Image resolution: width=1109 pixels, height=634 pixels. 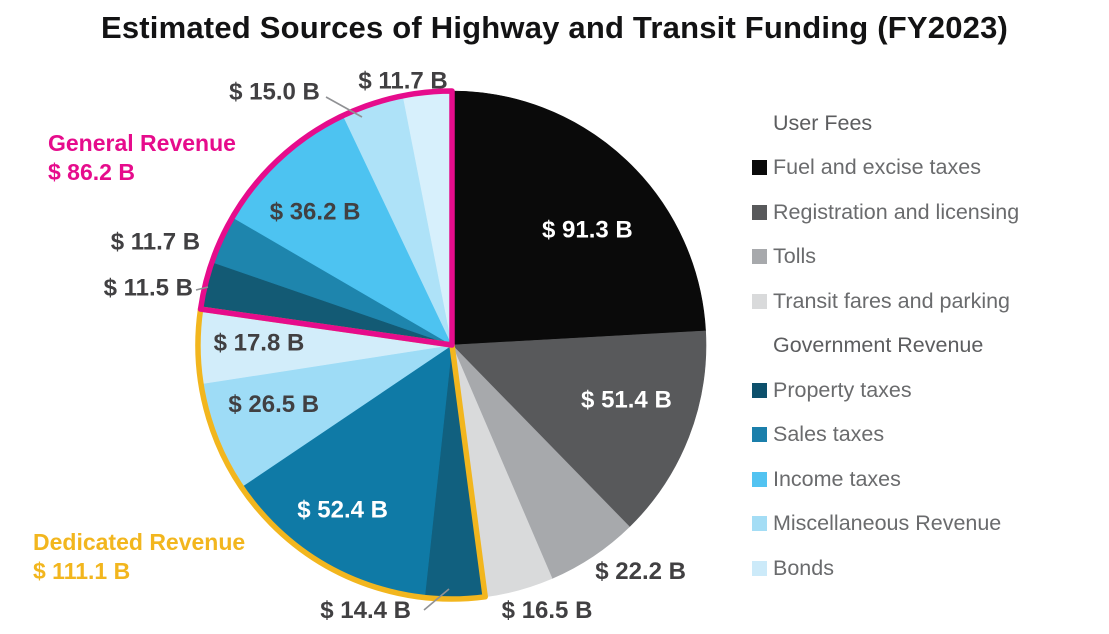 I want to click on pie-label-user-fees-fuel-and-excise-taxes: $ 91.3 B, so click(x=587, y=229).